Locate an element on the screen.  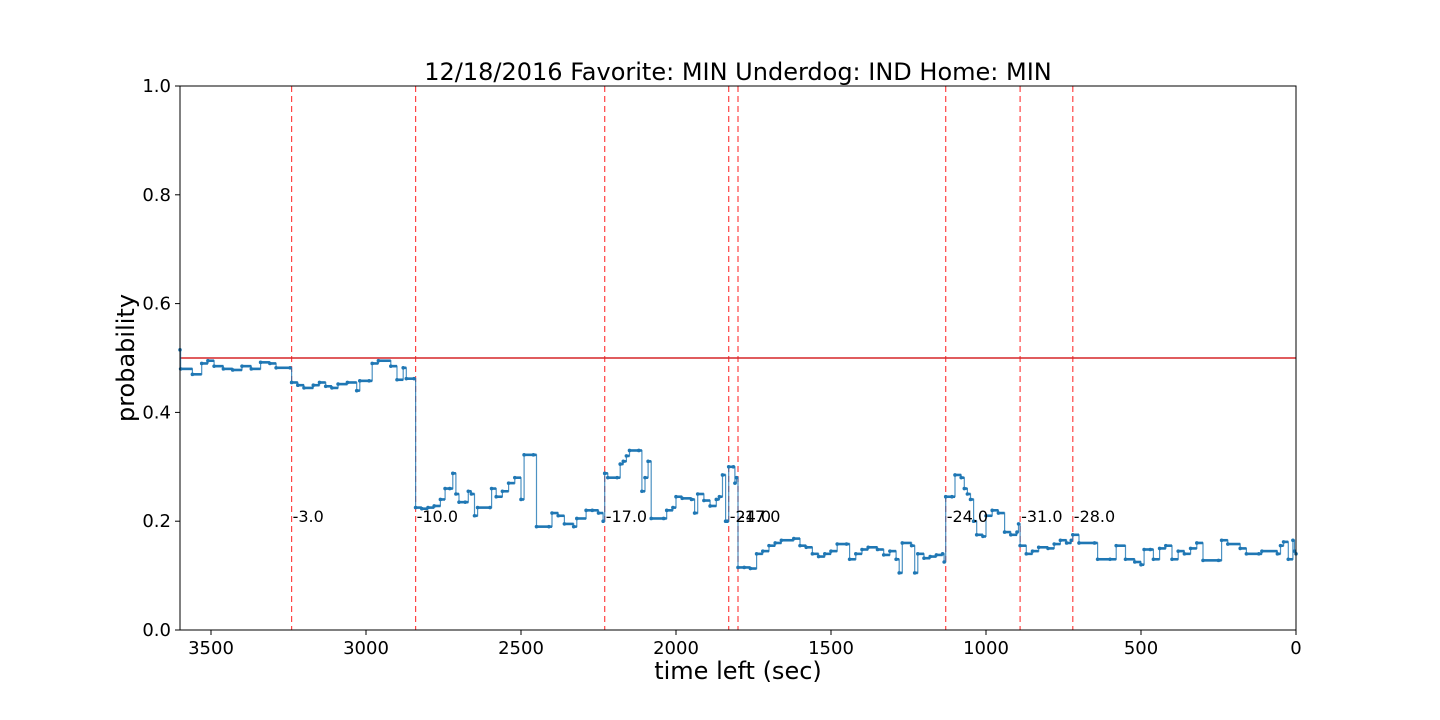
x-tick-label: 1500 is located at coordinates (831, 648).